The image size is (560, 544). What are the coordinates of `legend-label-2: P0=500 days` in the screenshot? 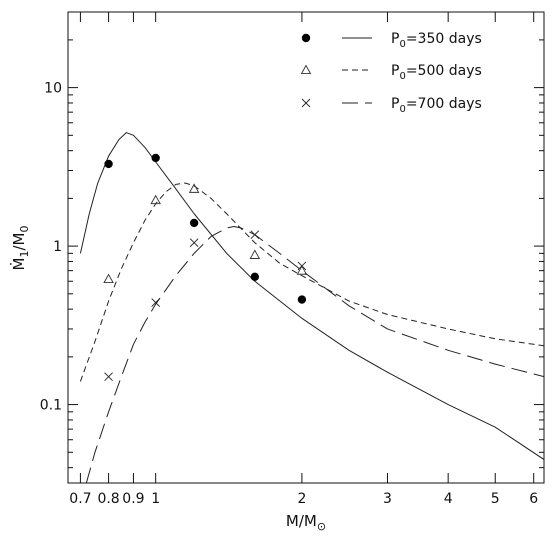 It's located at (436, 72).